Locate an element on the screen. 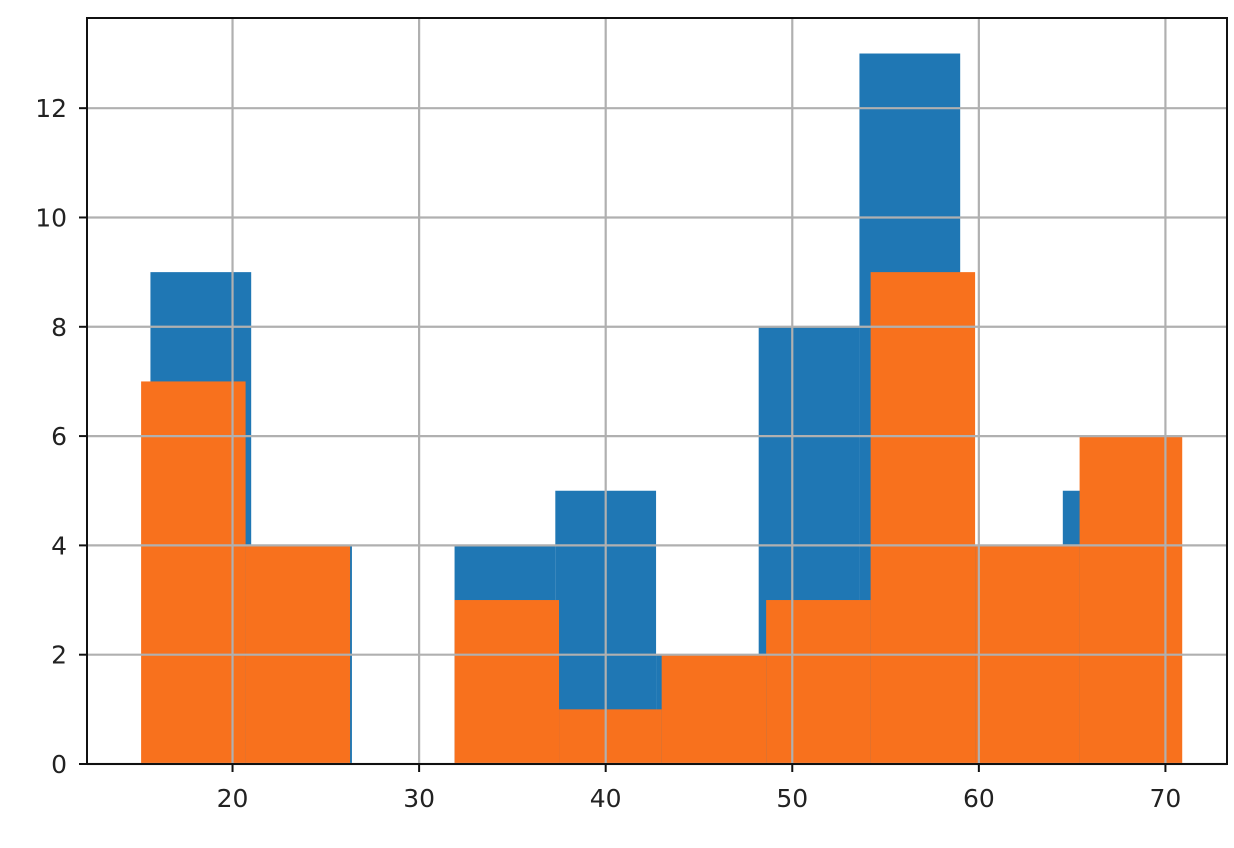 Image resolution: width=1234 pixels, height=848 pixels. y-tick-label-3: 4 is located at coordinates (59, 545).